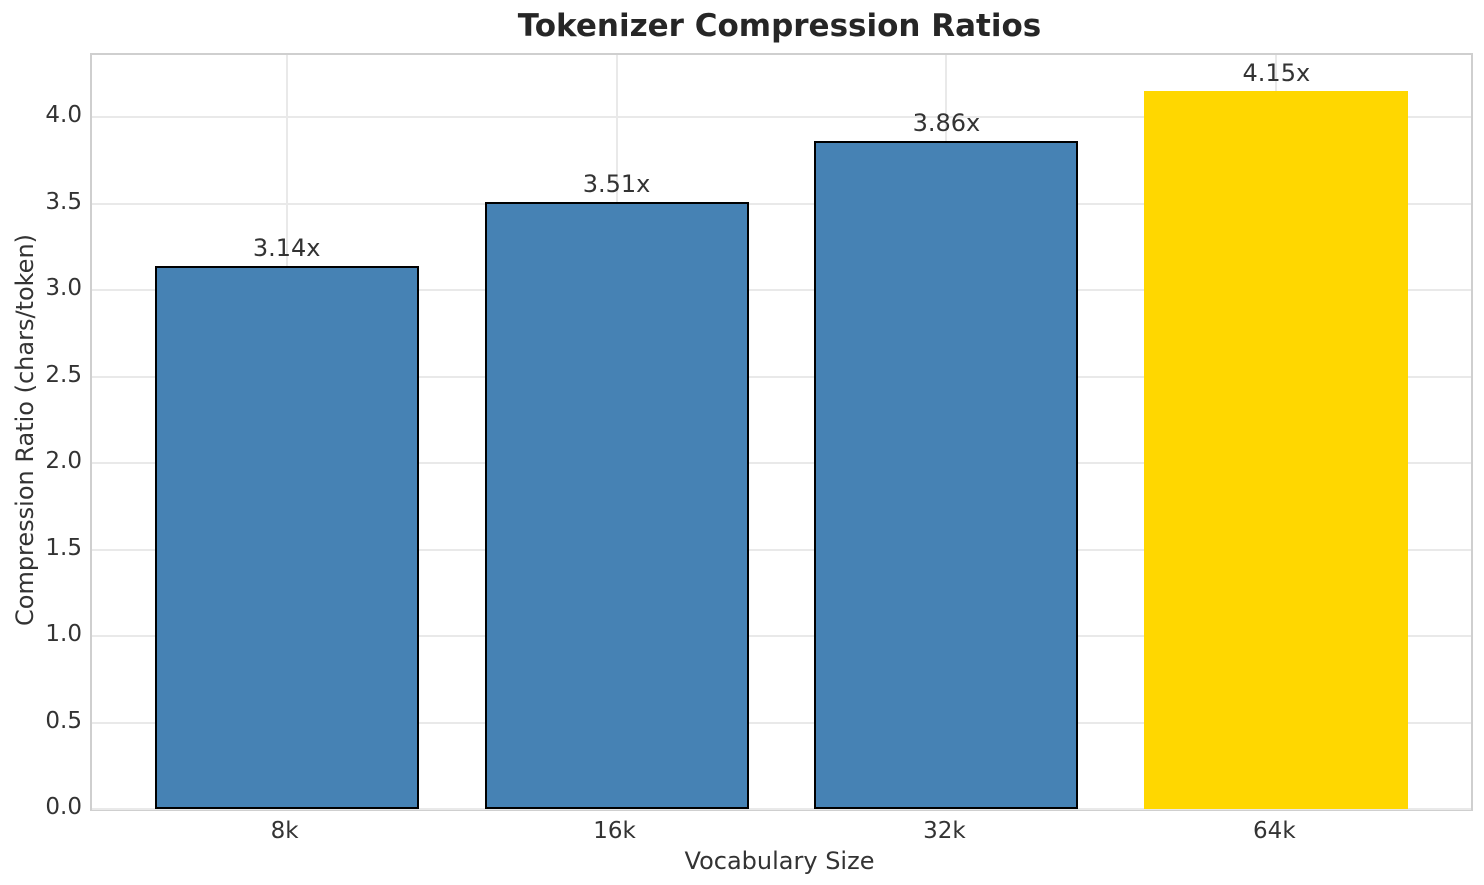  I want to click on x-tick-label-32k: 32k, so click(944, 831).